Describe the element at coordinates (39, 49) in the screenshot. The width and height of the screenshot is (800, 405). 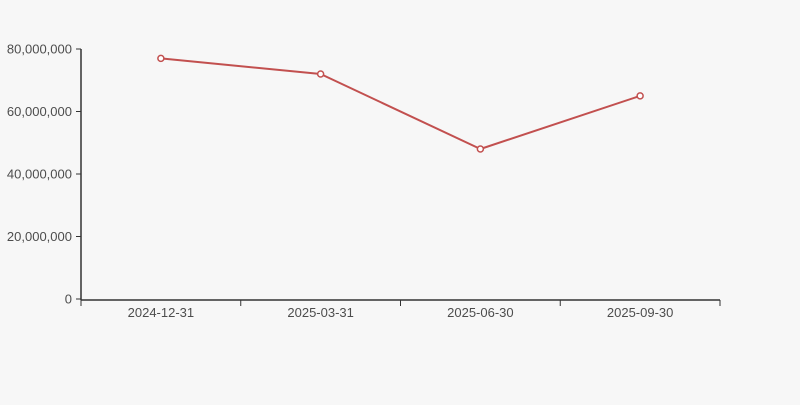
I see `y-axis-tick-label: 80,000,000` at that location.